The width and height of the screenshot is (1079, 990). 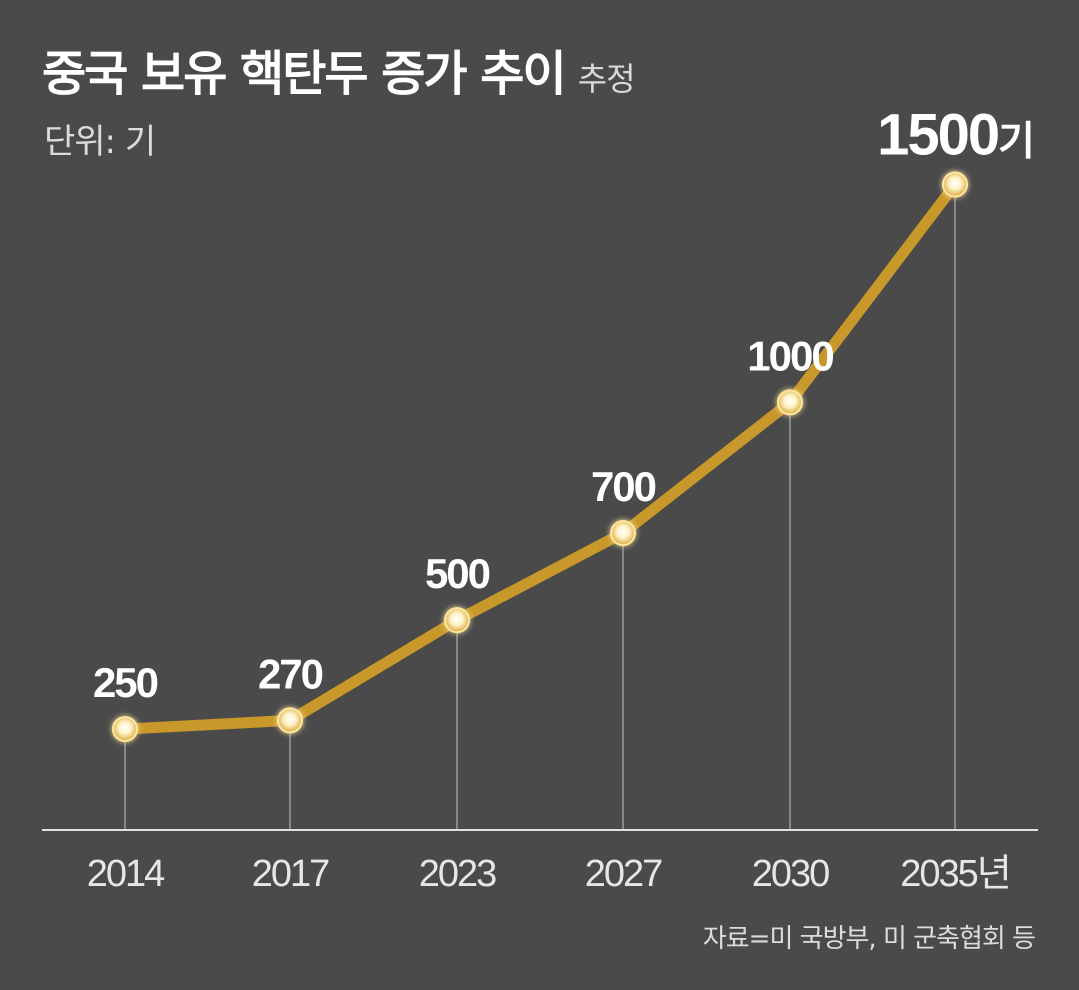 What do you see at coordinates (549, 874) in the screenshot?
I see `x-tick-labels-group: 2014 2017 2023 2027 2030 2035년` at bounding box center [549, 874].